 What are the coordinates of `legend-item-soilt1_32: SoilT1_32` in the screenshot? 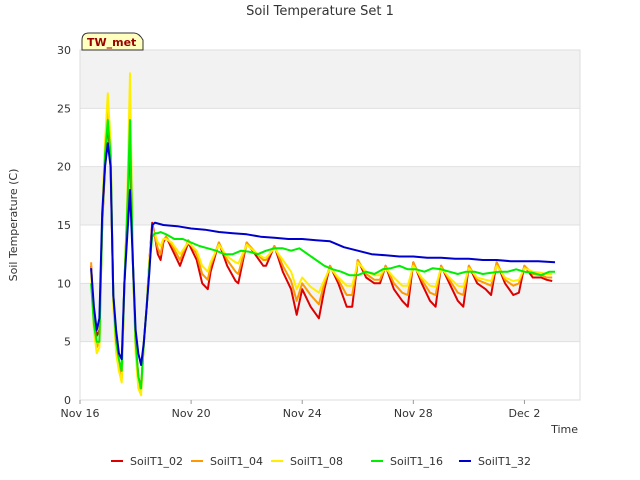 It's located at (495, 461).